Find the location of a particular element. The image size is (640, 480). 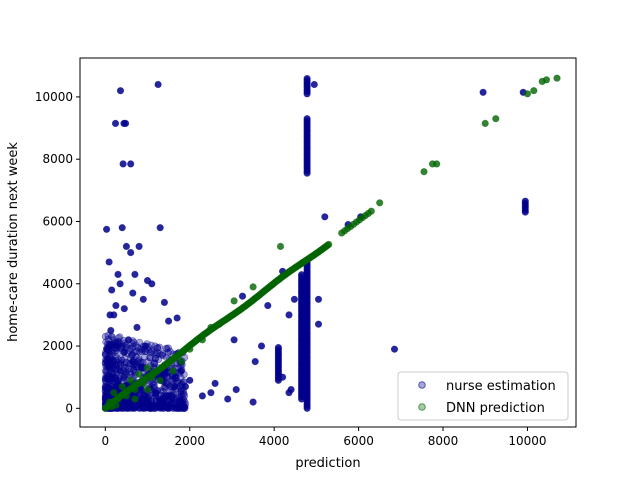

legend: nurse estimation DNN prediction is located at coordinates (483, 396).